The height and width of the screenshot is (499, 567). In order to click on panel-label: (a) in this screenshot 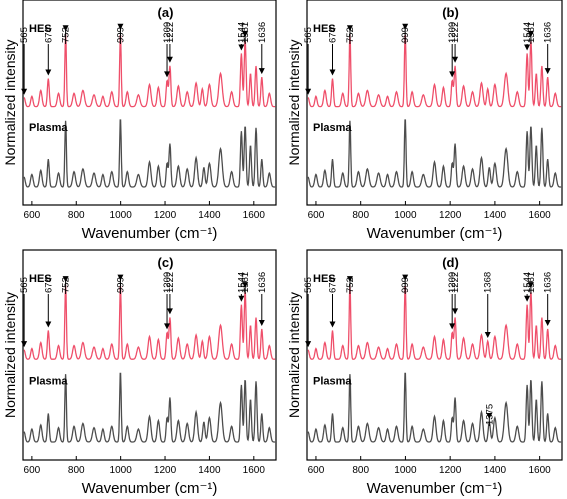, I will do `click(166, 12)`.